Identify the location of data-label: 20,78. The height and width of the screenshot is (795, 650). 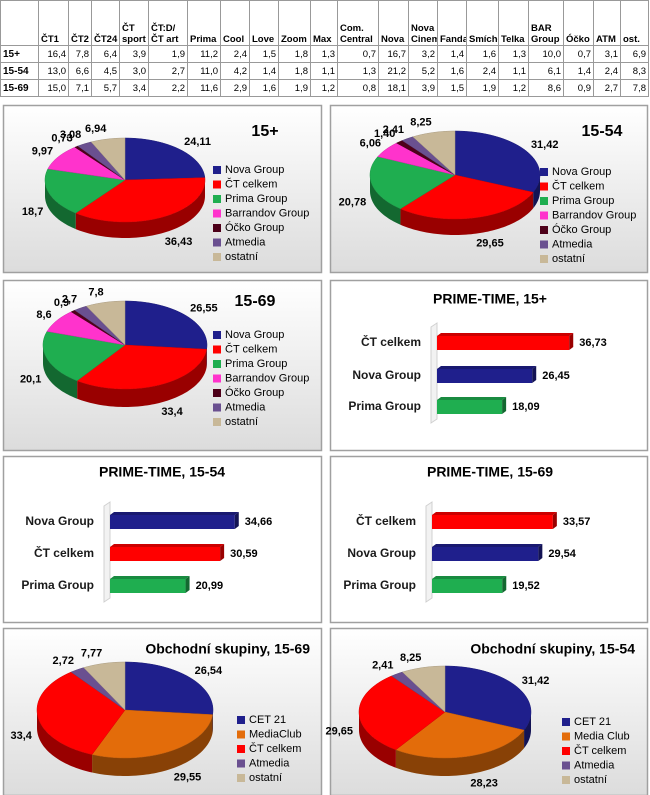
(353, 203).